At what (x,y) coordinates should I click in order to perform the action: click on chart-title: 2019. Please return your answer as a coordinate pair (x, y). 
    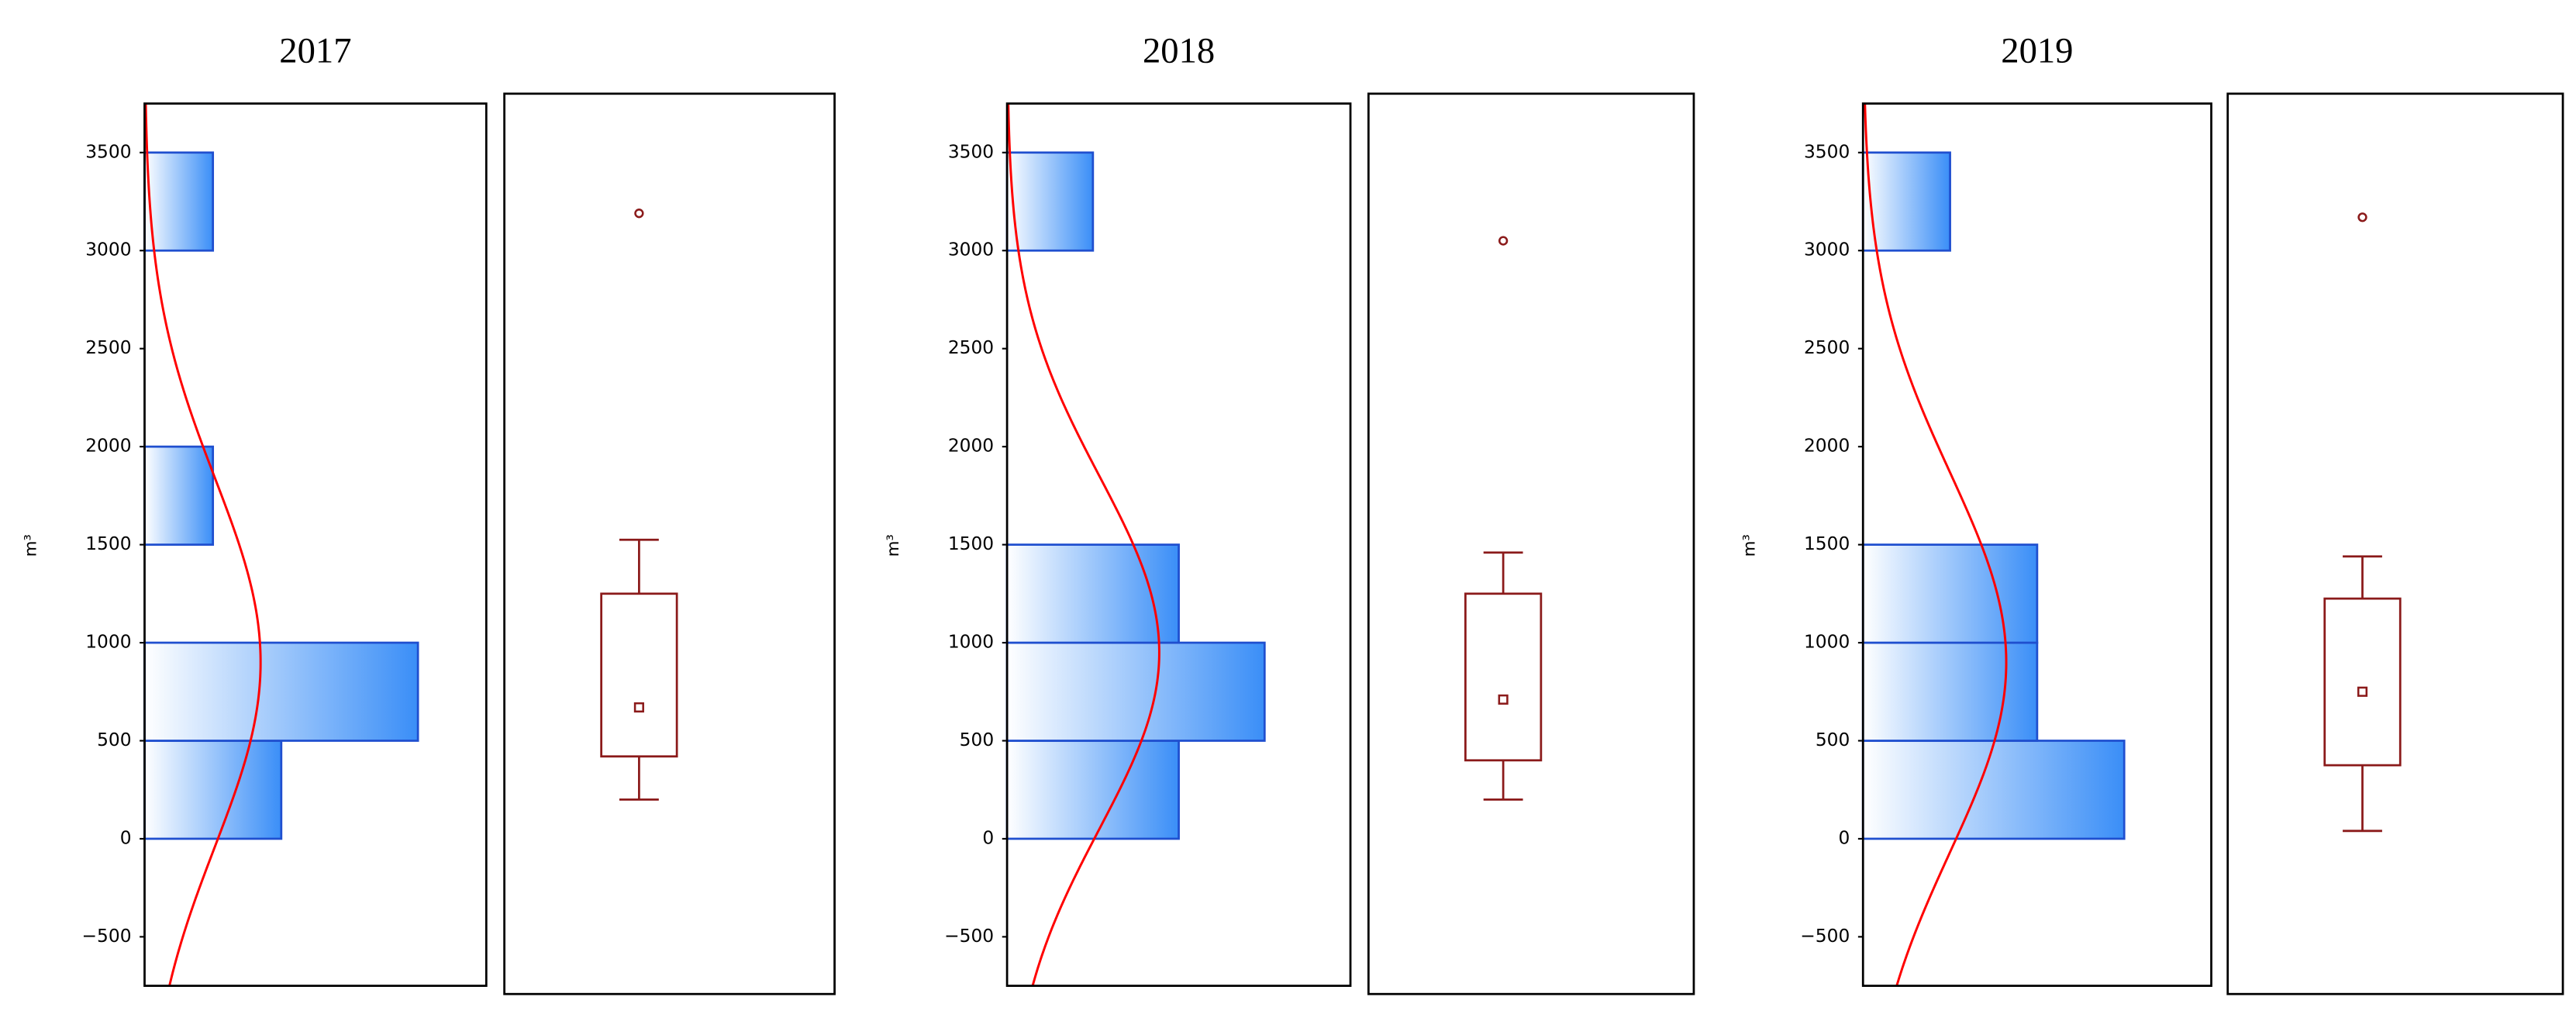
    Looking at the image, I should click on (2037, 51).